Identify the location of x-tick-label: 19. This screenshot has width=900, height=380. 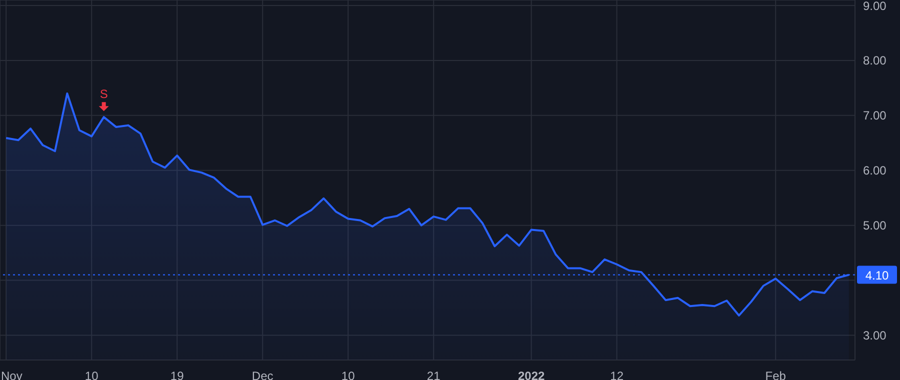
(177, 374).